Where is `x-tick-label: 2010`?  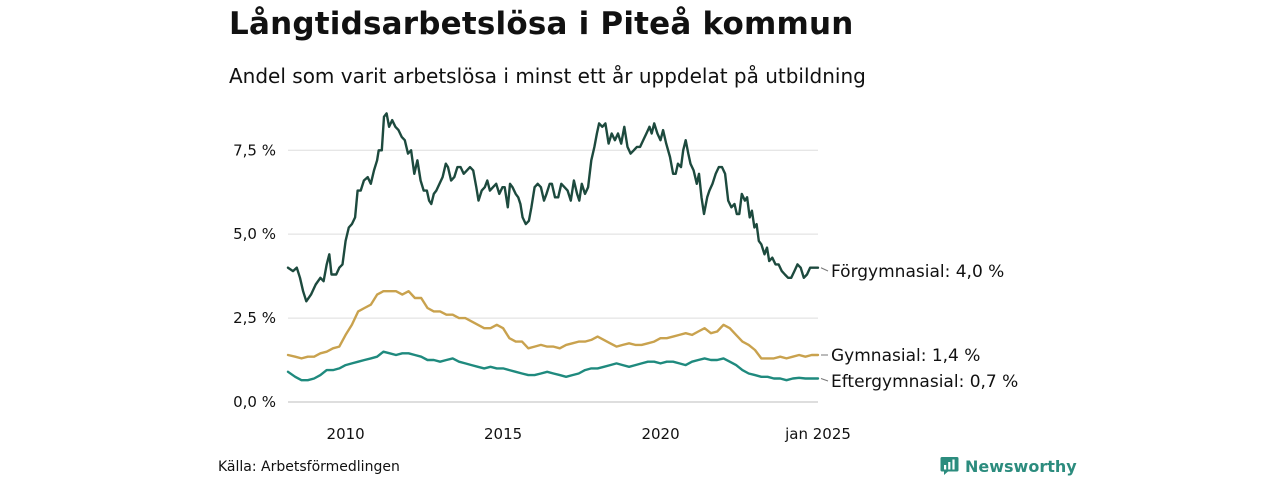
x-tick-label: 2010 is located at coordinates (346, 434).